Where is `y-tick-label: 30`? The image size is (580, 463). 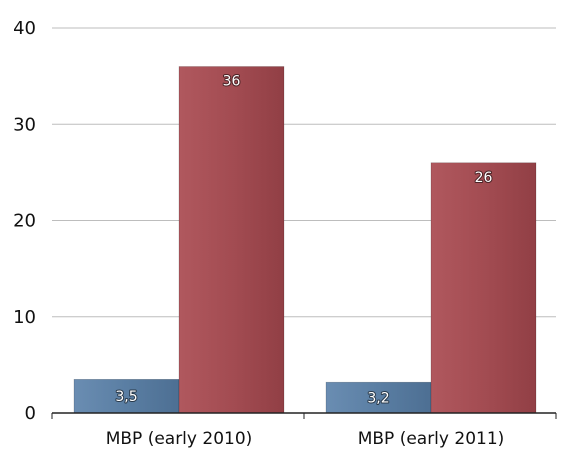 y-tick-label: 30 is located at coordinates (24, 124).